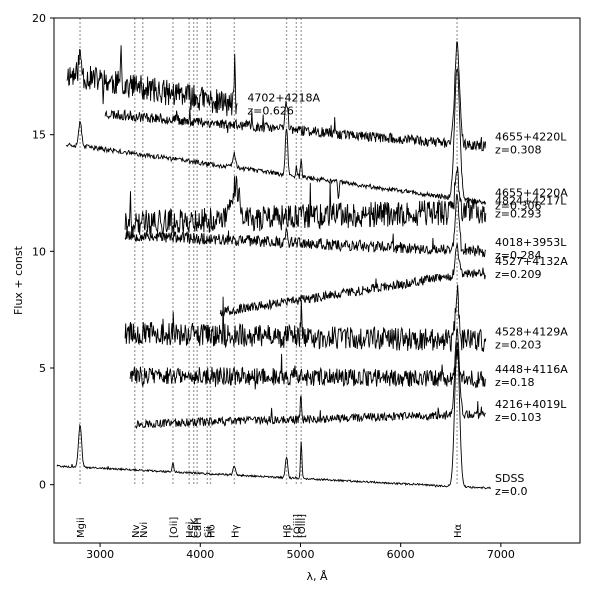  I want to click on series-name-label: 4018+3953L, so click(531, 242).